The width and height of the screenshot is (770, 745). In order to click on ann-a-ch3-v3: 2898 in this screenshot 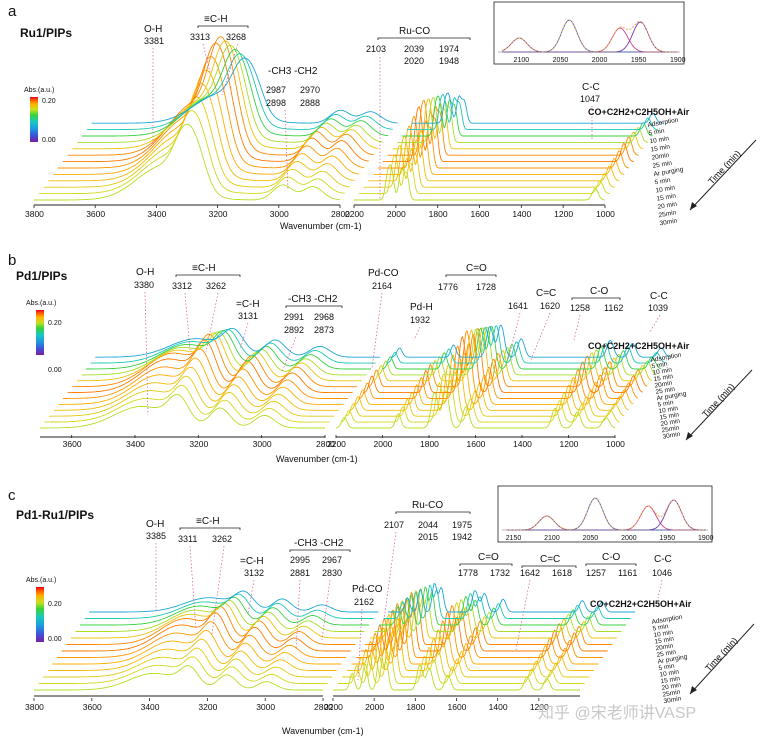, I will do `click(276, 103)`.